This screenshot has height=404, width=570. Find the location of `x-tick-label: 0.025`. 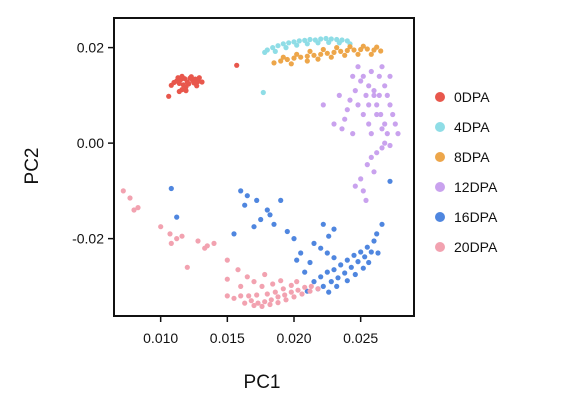

x-tick-label: 0.025 is located at coordinates (360, 338).